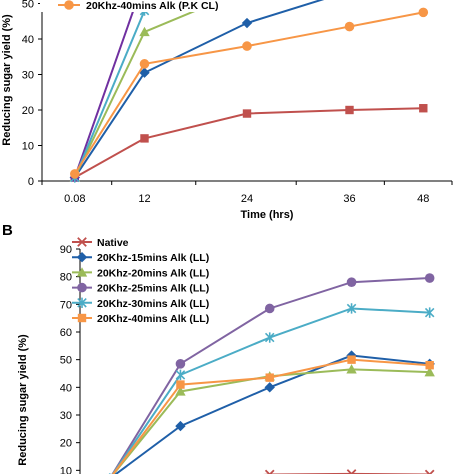 Image resolution: width=474 pixels, height=474 pixels. I want to click on legend-label: 20Khz-40mins Alk (LL), so click(153, 319).